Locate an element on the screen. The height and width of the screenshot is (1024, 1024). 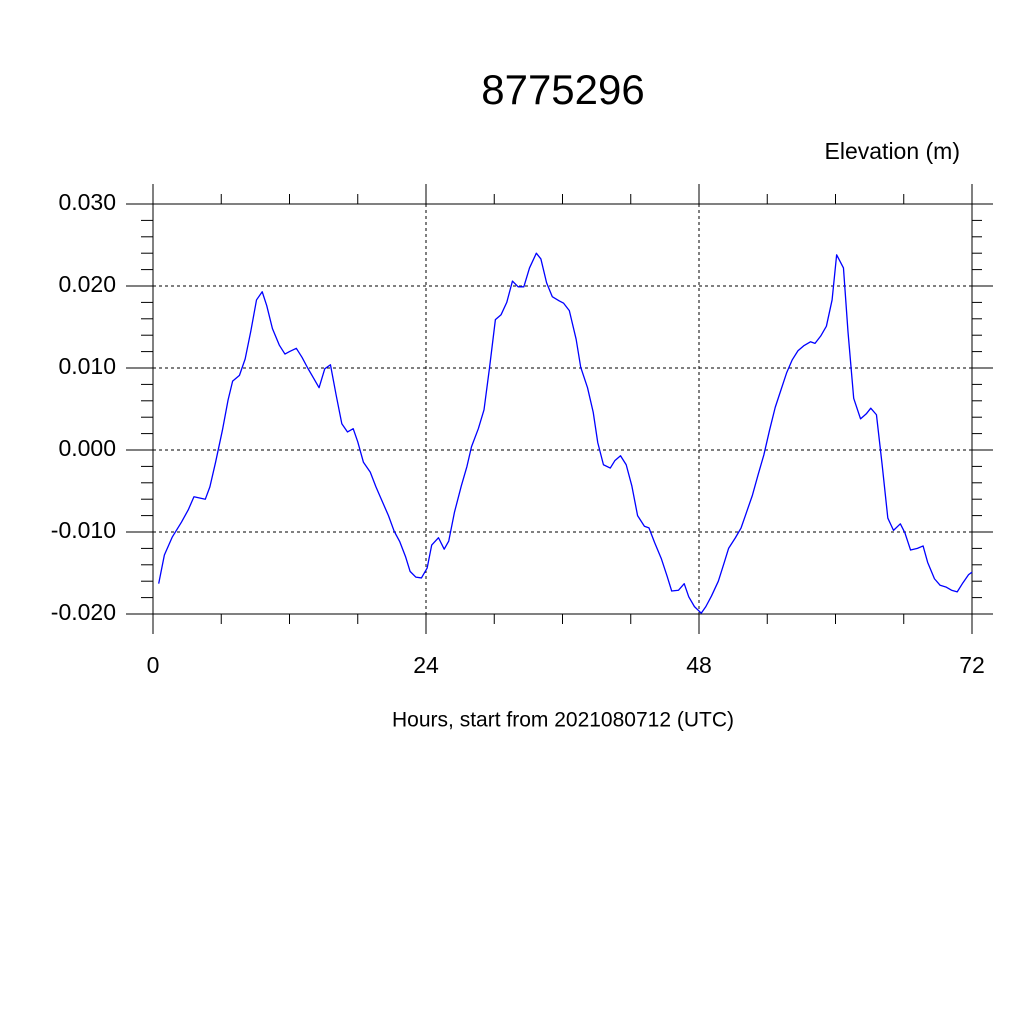
x-tick-label: 72 is located at coordinates (972, 665).